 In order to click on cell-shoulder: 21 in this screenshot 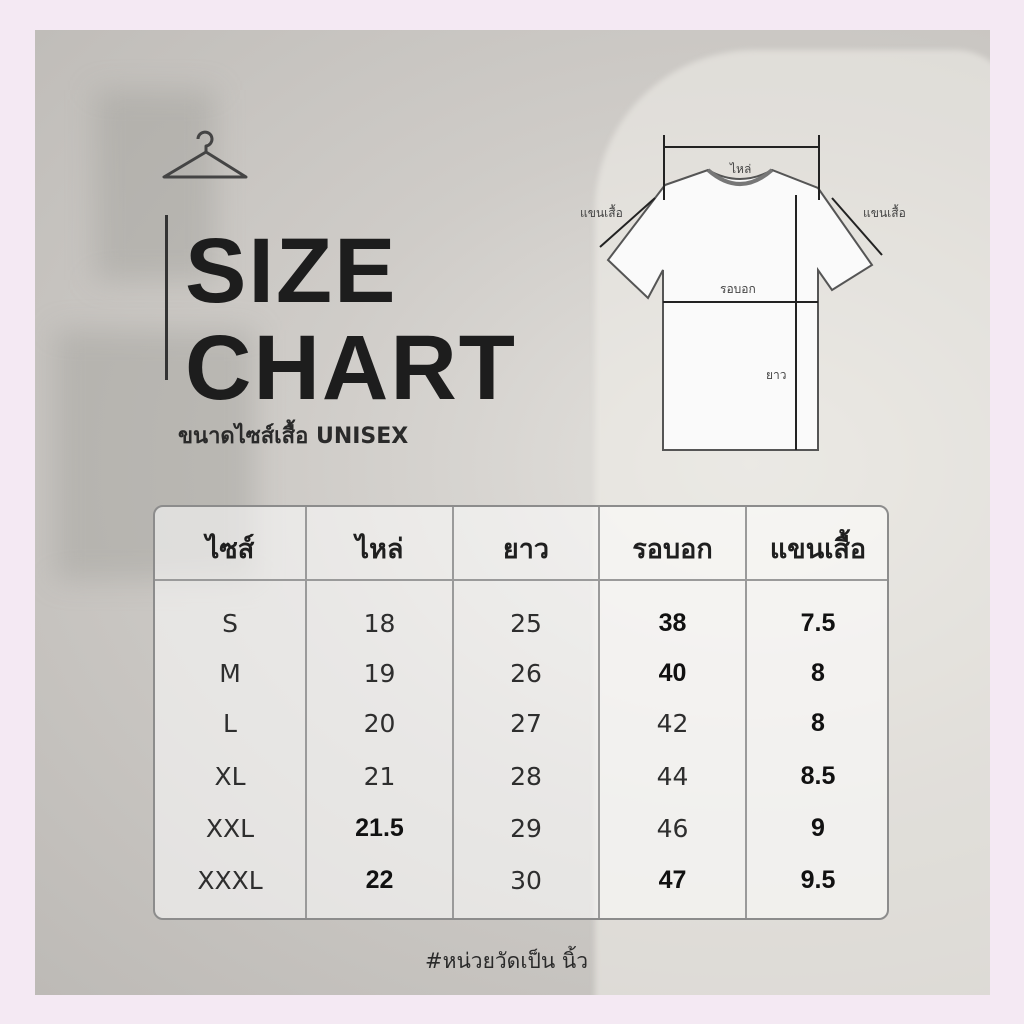, I will do `click(379, 776)`.